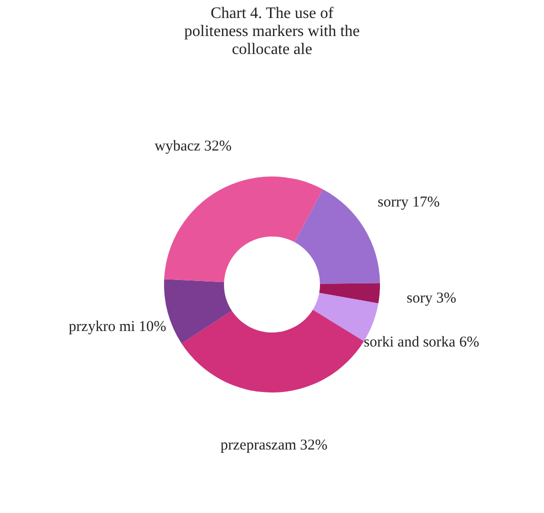 The image size is (544, 513). What do you see at coordinates (272, 31) in the screenshot?
I see `chart-title: Chart 4. The use of politeness markers with the collocate ale` at bounding box center [272, 31].